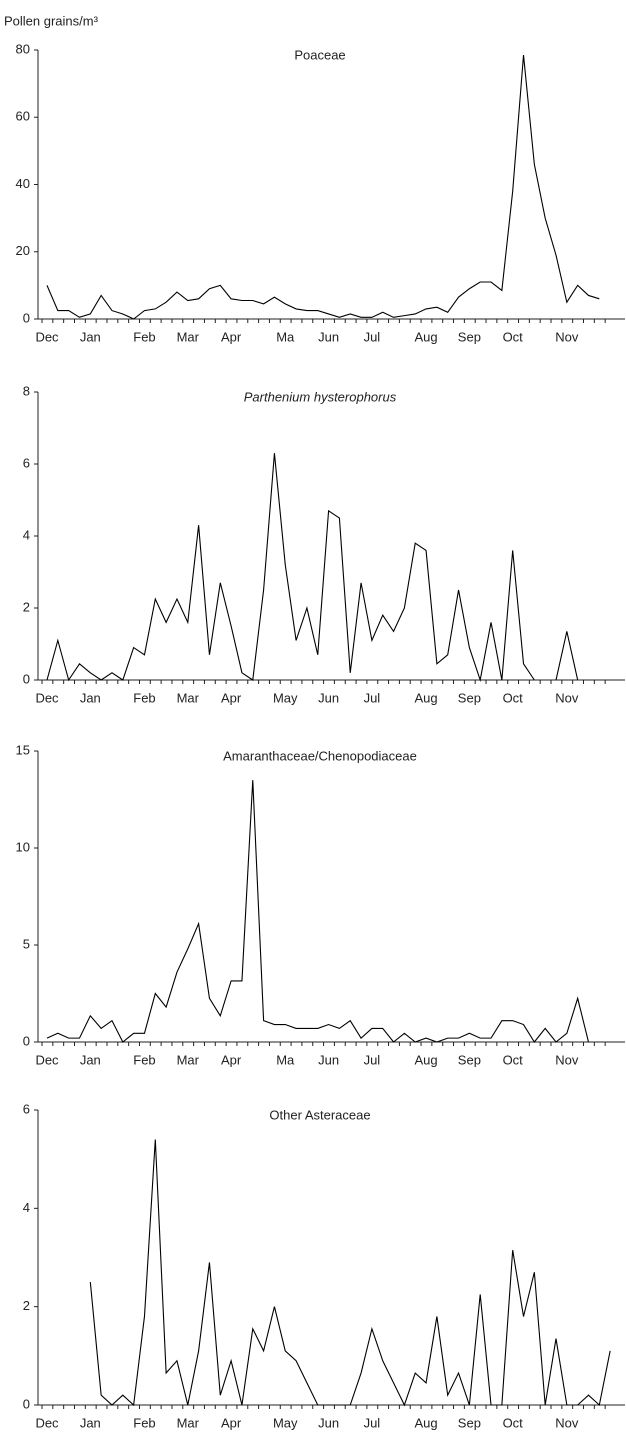  What do you see at coordinates (319, 54) in the screenshot?
I see `panel-title: Poaceae` at bounding box center [319, 54].